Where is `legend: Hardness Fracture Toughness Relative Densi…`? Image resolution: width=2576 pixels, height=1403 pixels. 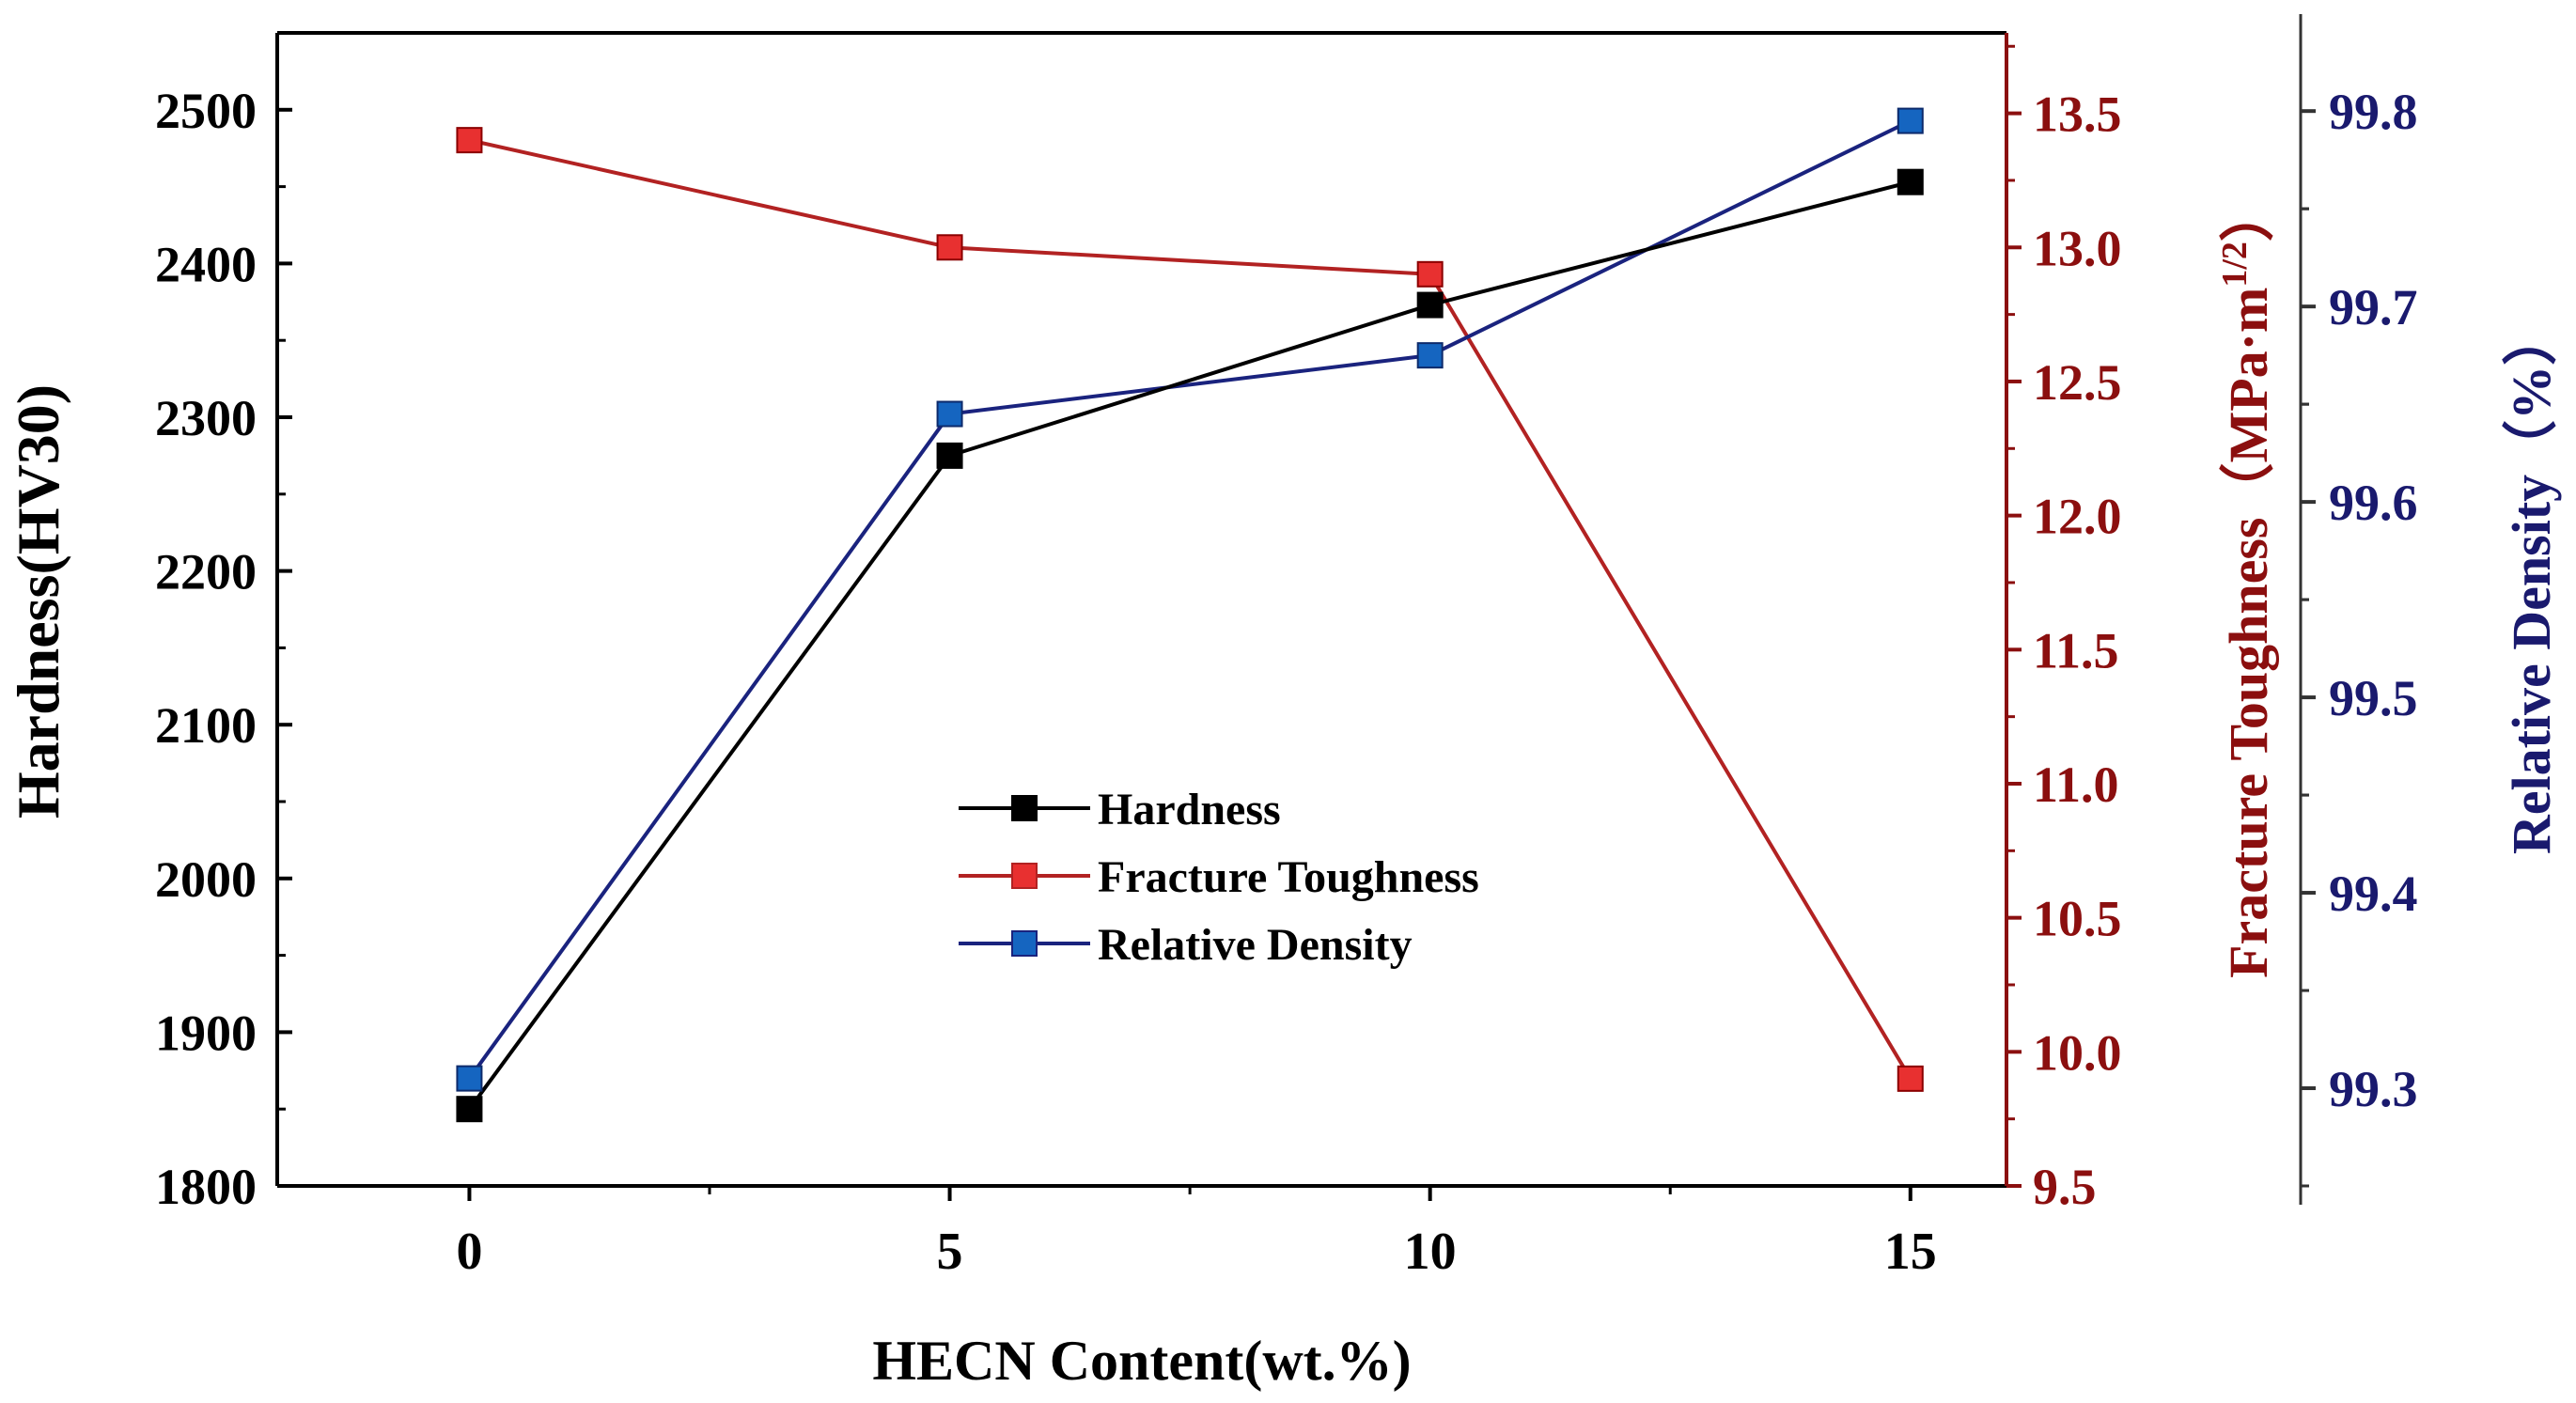 legend: Hardness Fracture Toughness Relative Densi… is located at coordinates (1219, 878).